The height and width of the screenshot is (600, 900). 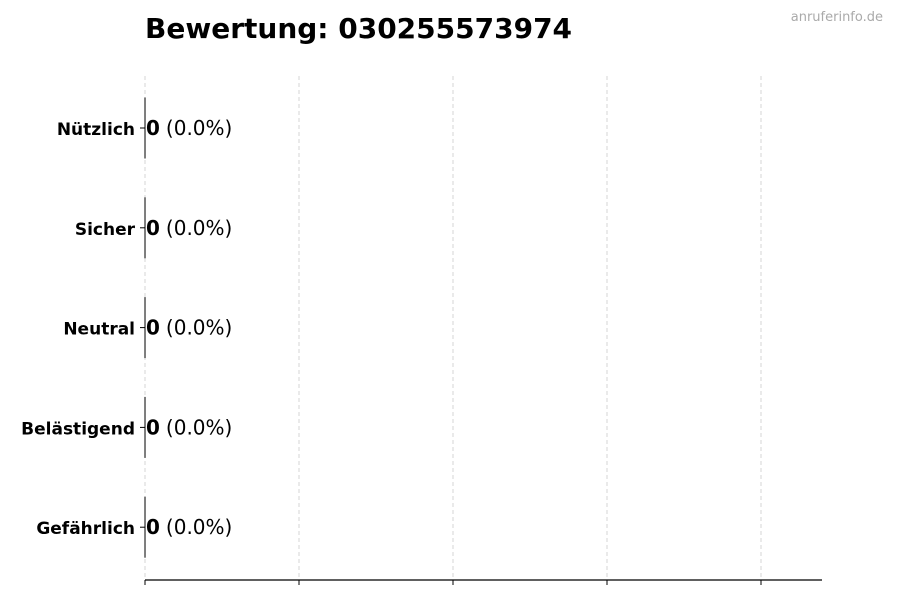 I want to click on y-tick-label: Neutral, so click(x=99, y=330).